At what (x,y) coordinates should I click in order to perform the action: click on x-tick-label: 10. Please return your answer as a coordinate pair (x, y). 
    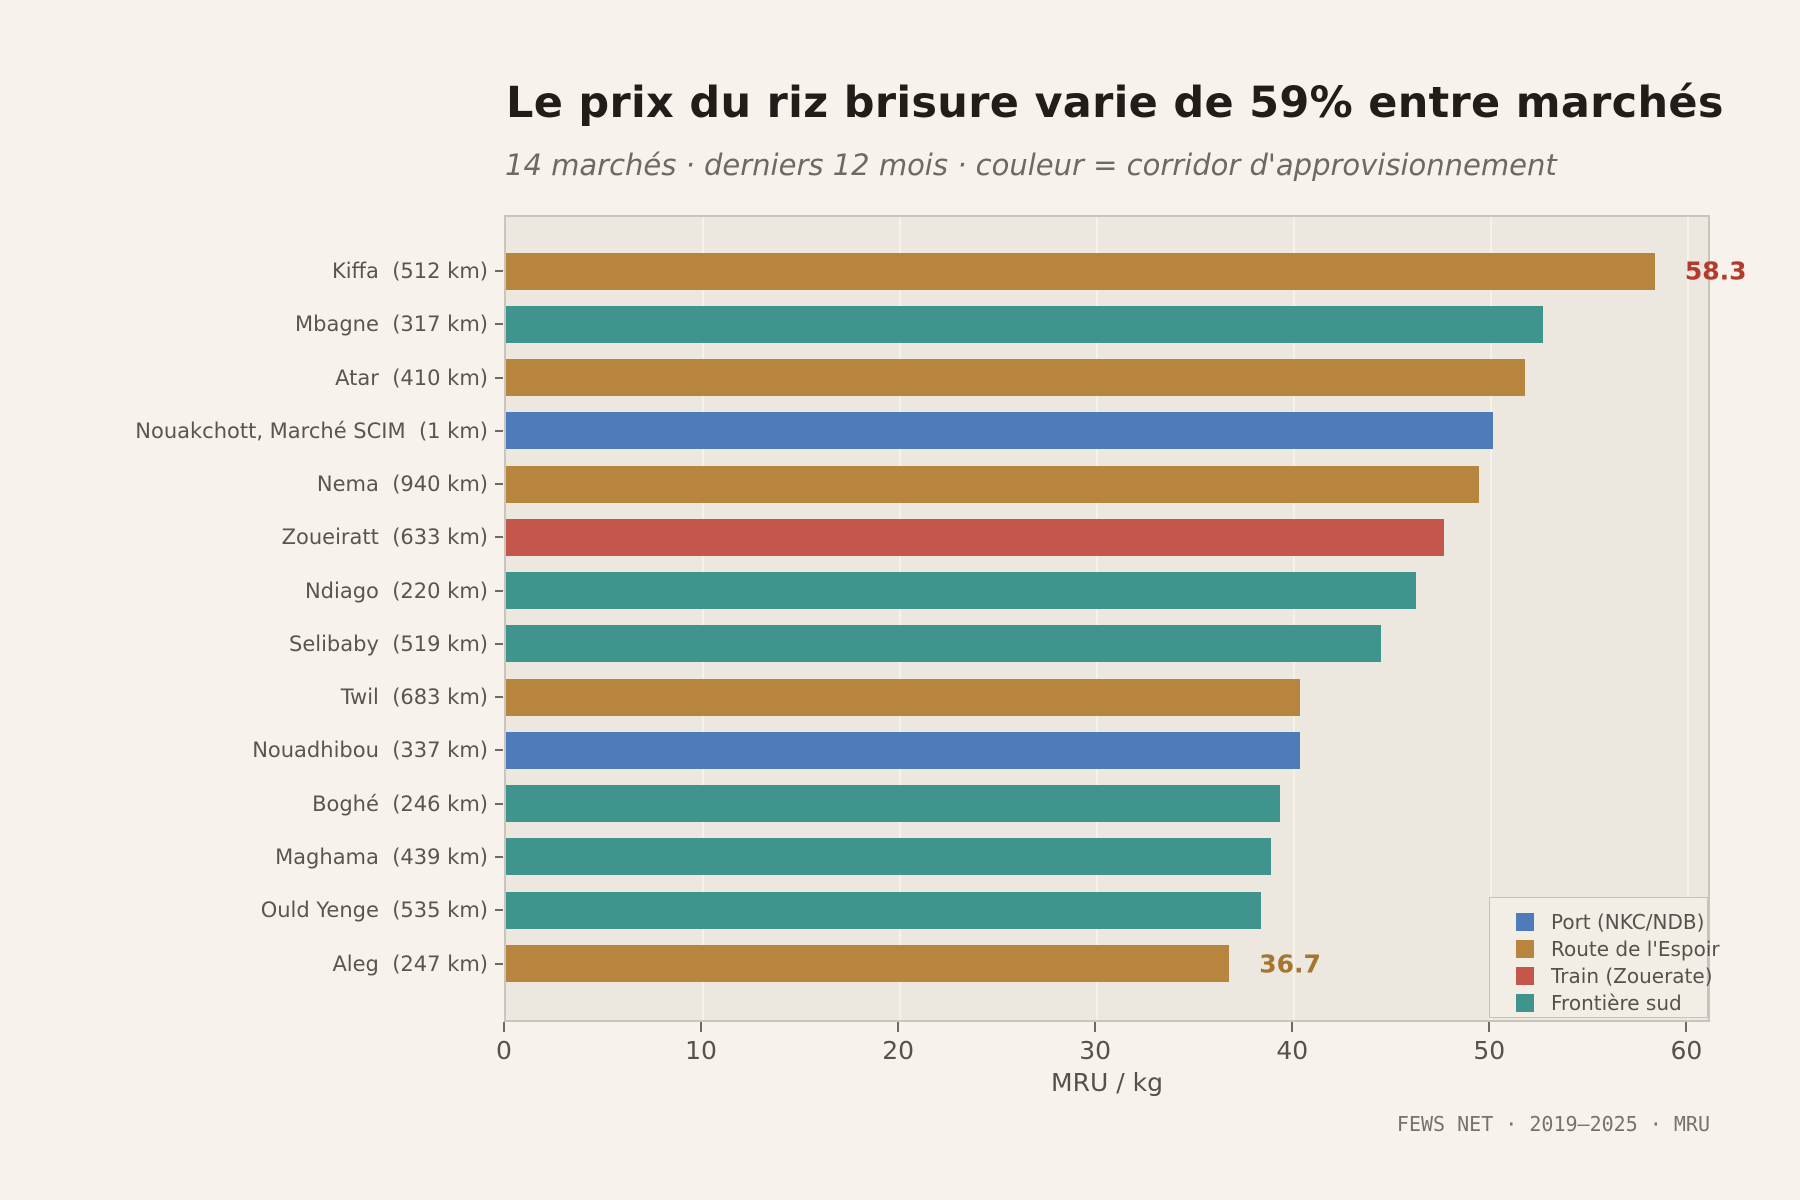
    Looking at the image, I should click on (701, 1050).